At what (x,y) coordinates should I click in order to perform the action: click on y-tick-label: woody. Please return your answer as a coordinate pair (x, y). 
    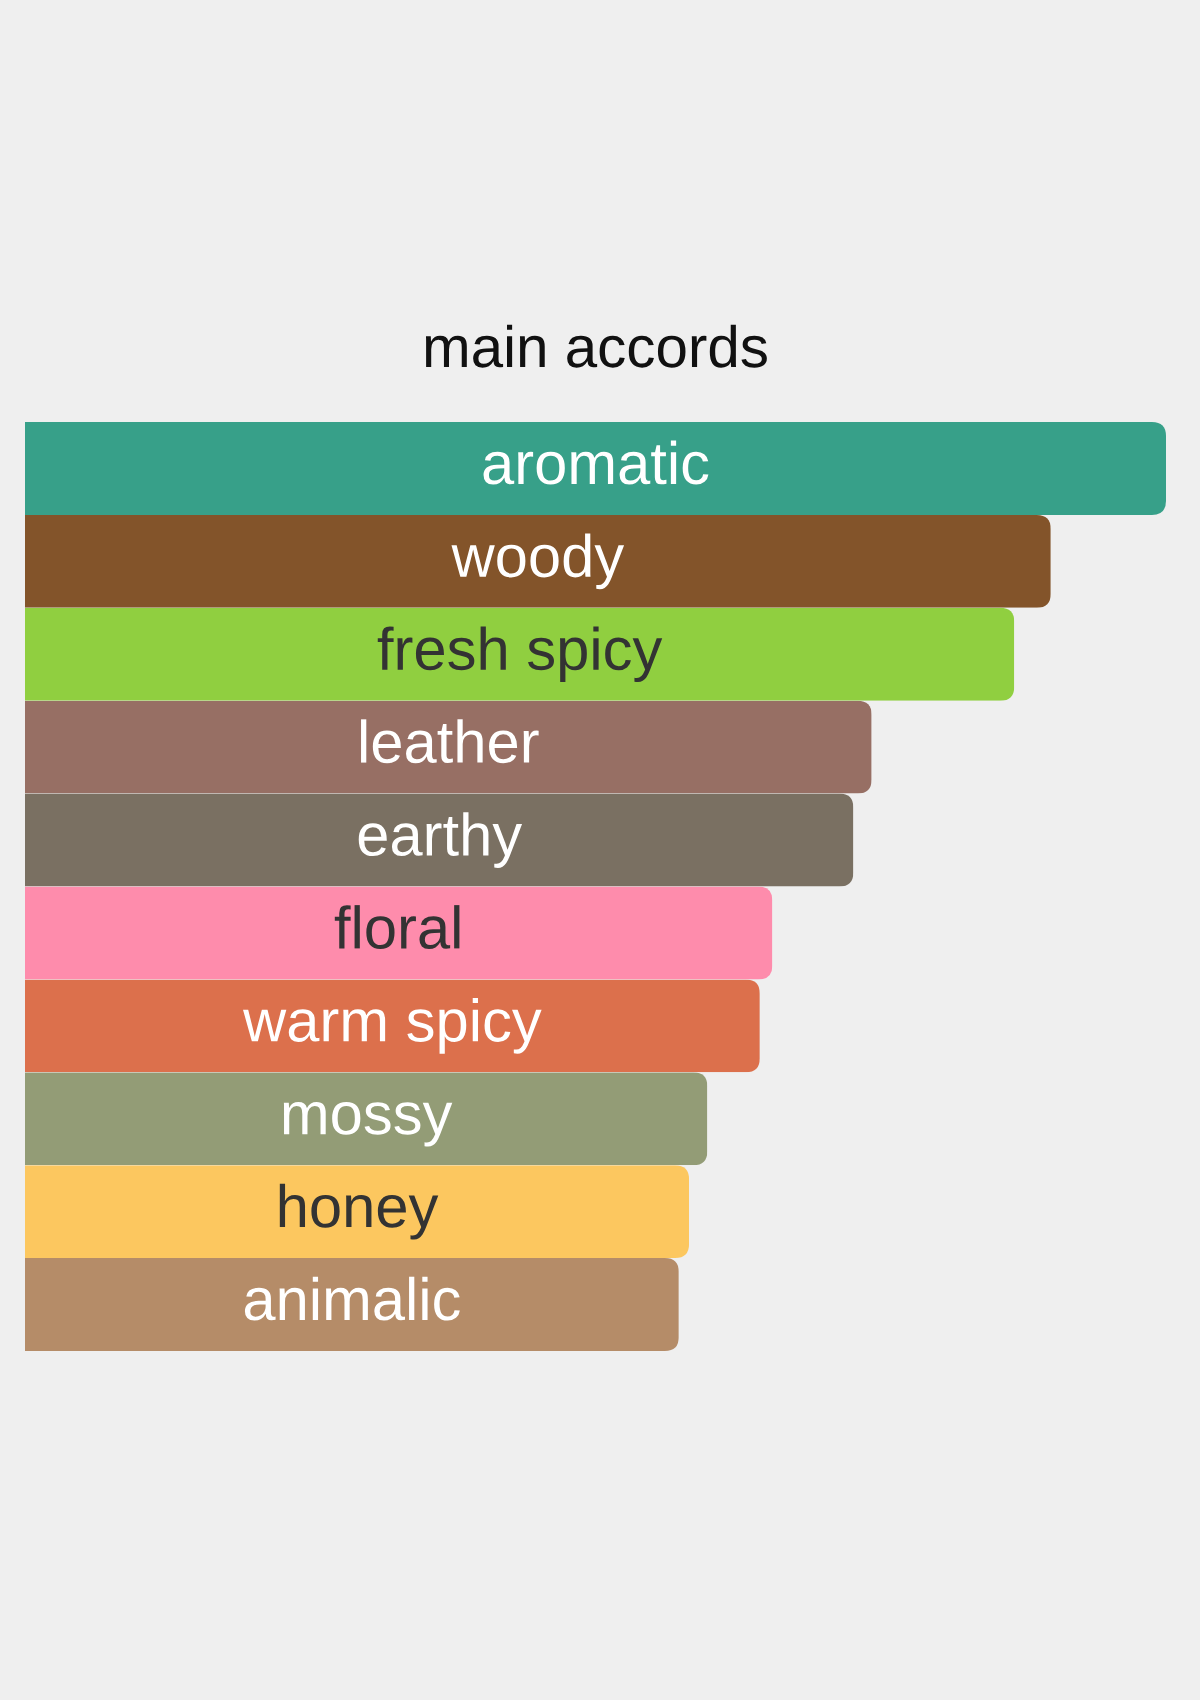
    Looking at the image, I should click on (538, 561).